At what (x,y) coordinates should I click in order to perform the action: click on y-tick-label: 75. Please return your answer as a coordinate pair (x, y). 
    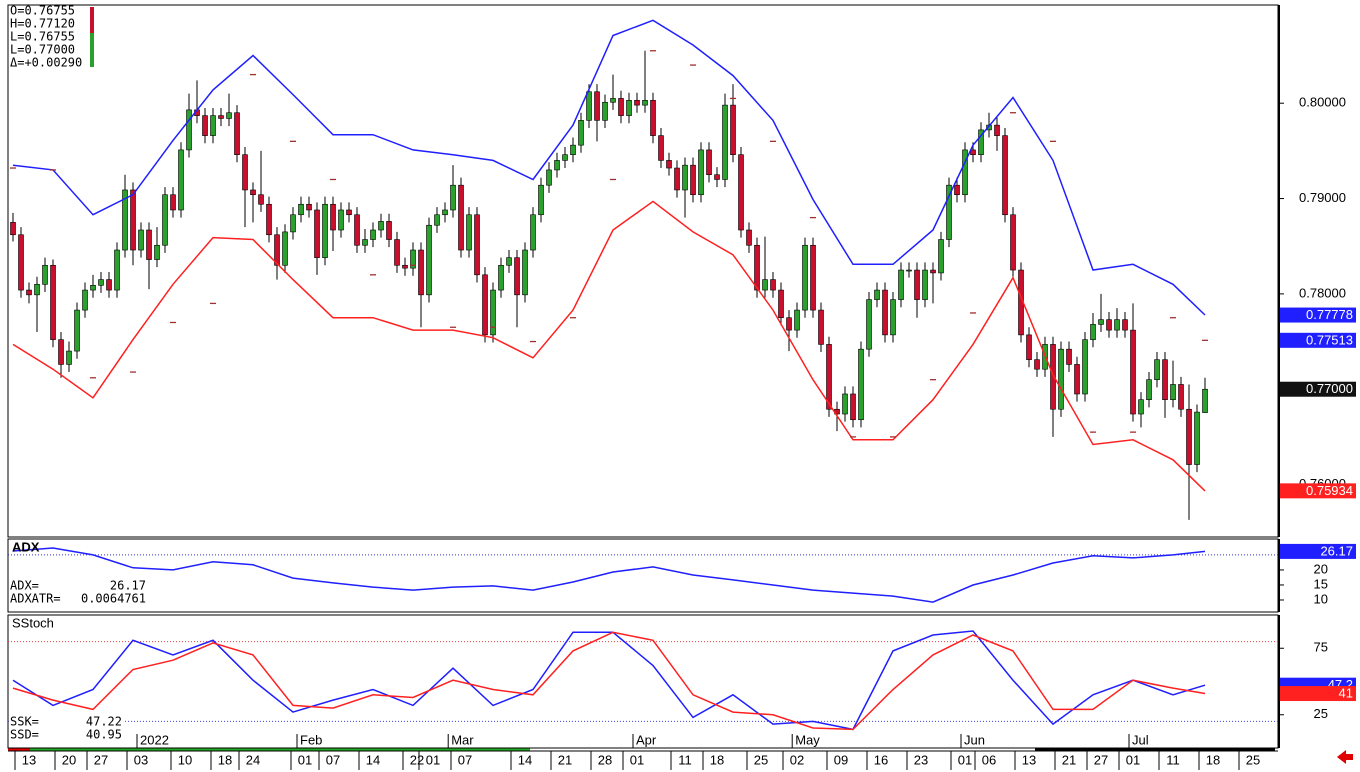
    Looking at the image, I should click on (1321, 647).